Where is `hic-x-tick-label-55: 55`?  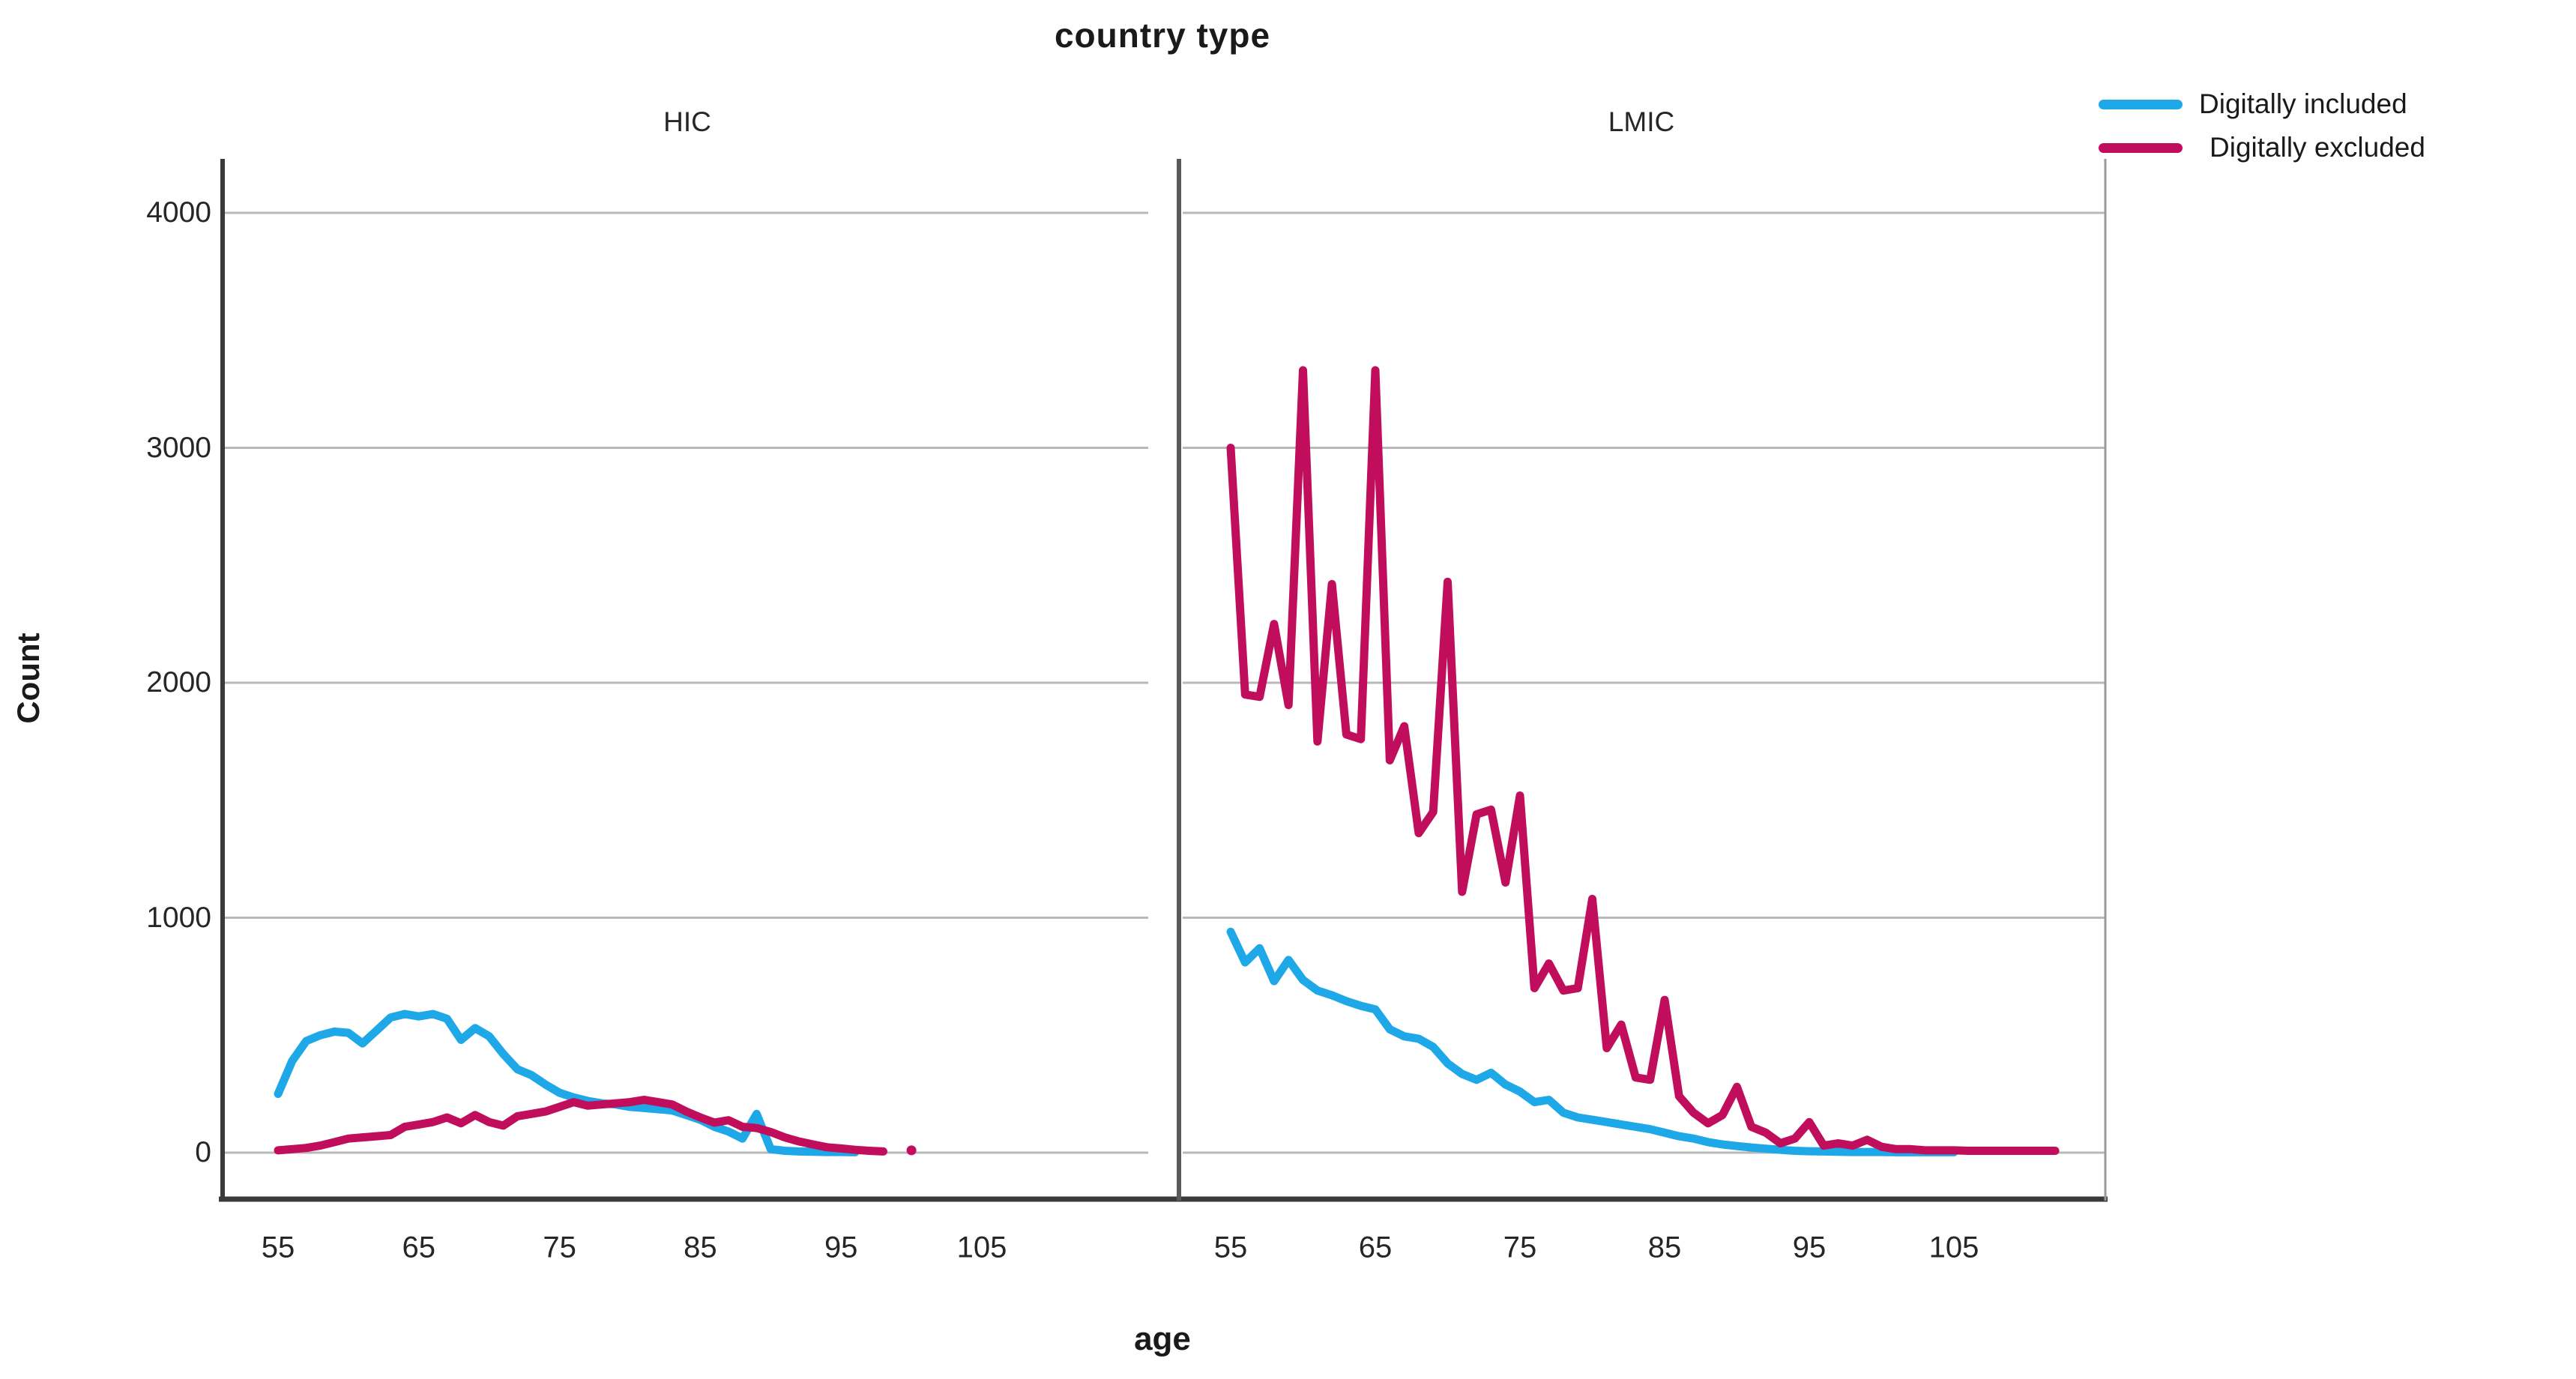
hic-x-tick-label-55: 55 is located at coordinates (278, 1247).